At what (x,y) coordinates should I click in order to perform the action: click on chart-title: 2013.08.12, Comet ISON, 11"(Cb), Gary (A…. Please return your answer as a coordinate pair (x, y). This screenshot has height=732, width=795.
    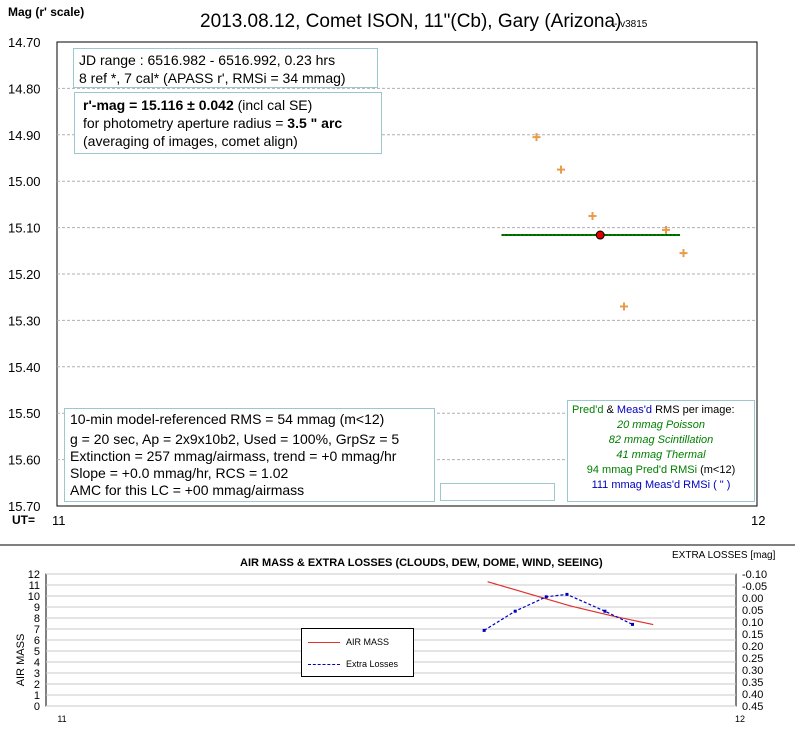
    Looking at the image, I should click on (410, 21).